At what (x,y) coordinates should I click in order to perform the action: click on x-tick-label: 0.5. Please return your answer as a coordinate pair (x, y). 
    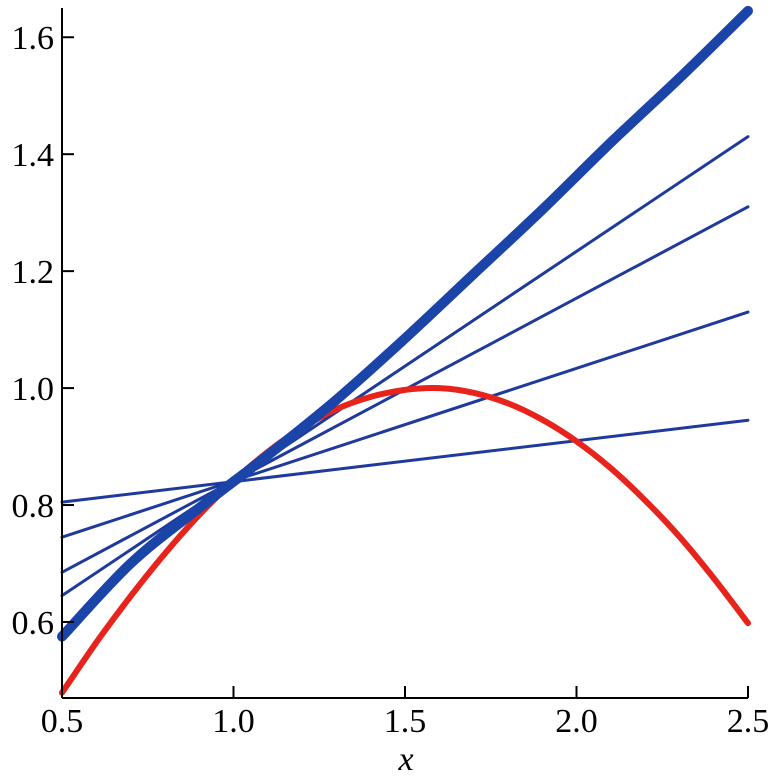
    Looking at the image, I should click on (62, 721).